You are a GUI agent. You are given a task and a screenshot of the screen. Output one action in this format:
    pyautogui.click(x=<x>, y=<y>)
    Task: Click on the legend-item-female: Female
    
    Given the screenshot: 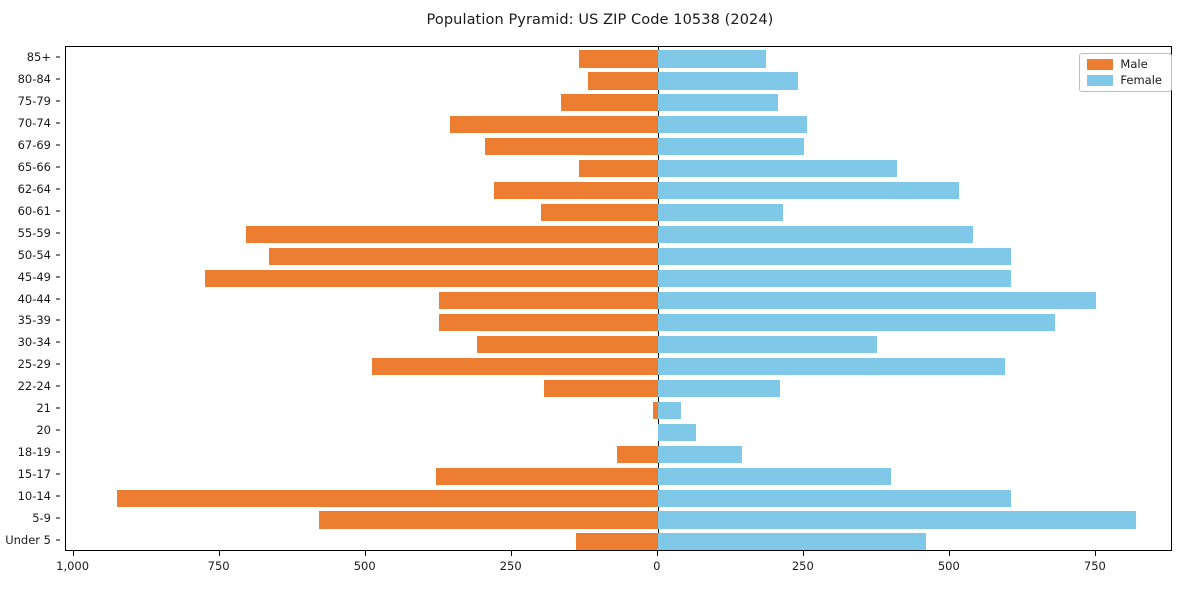 What is the action you would take?
    pyautogui.click(x=1124, y=79)
    